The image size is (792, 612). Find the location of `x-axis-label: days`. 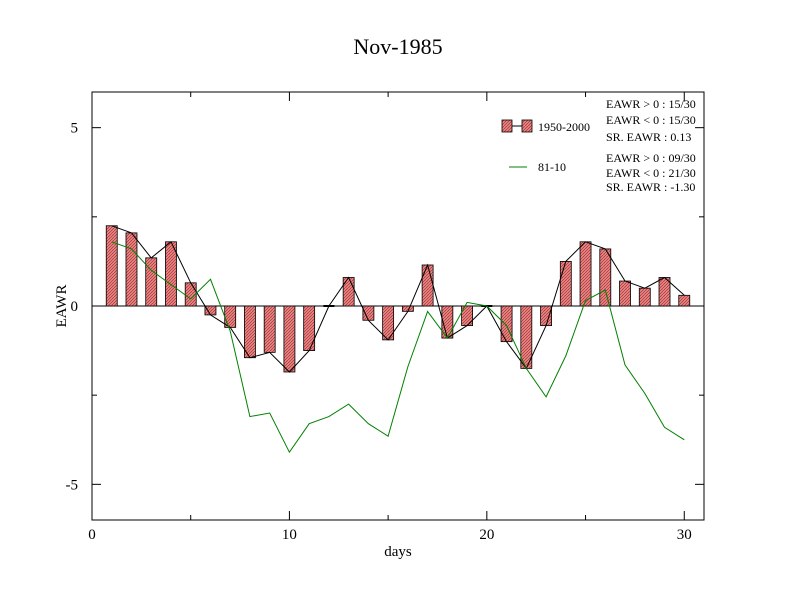

x-axis-label: days is located at coordinates (398, 552).